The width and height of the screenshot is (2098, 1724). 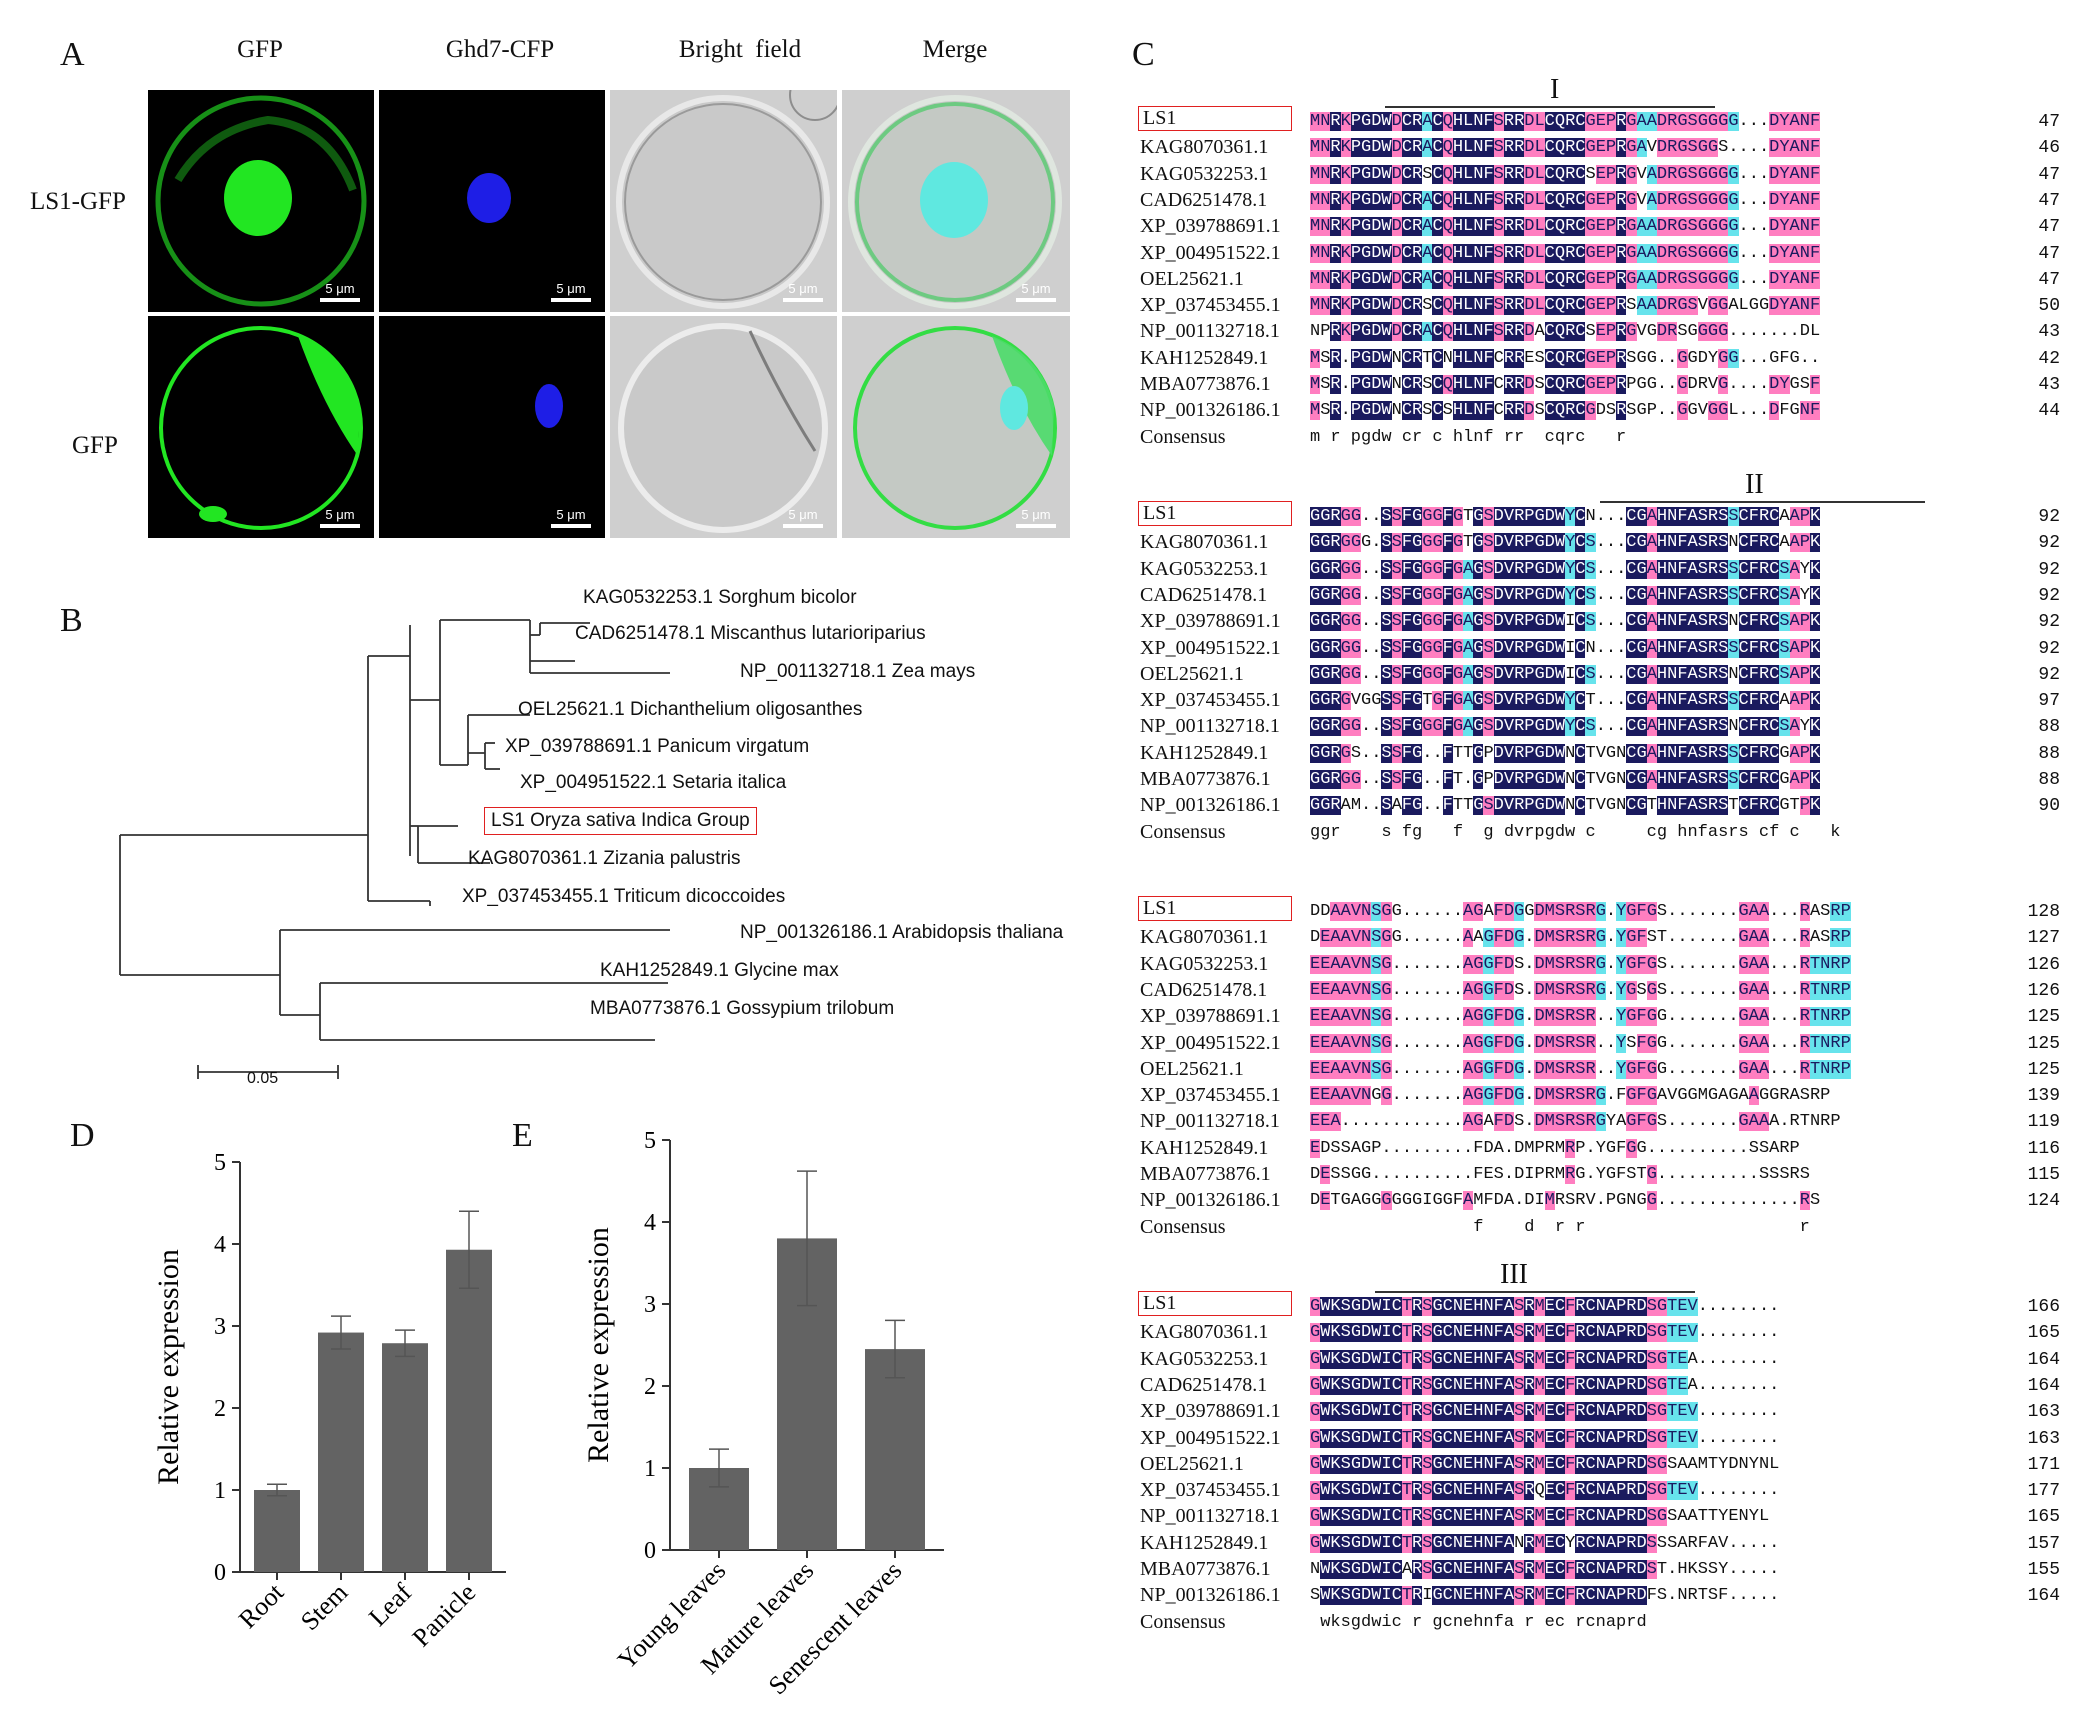 I want to click on image-gfp-cfp: 5 μm, so click(x=492, y=427).